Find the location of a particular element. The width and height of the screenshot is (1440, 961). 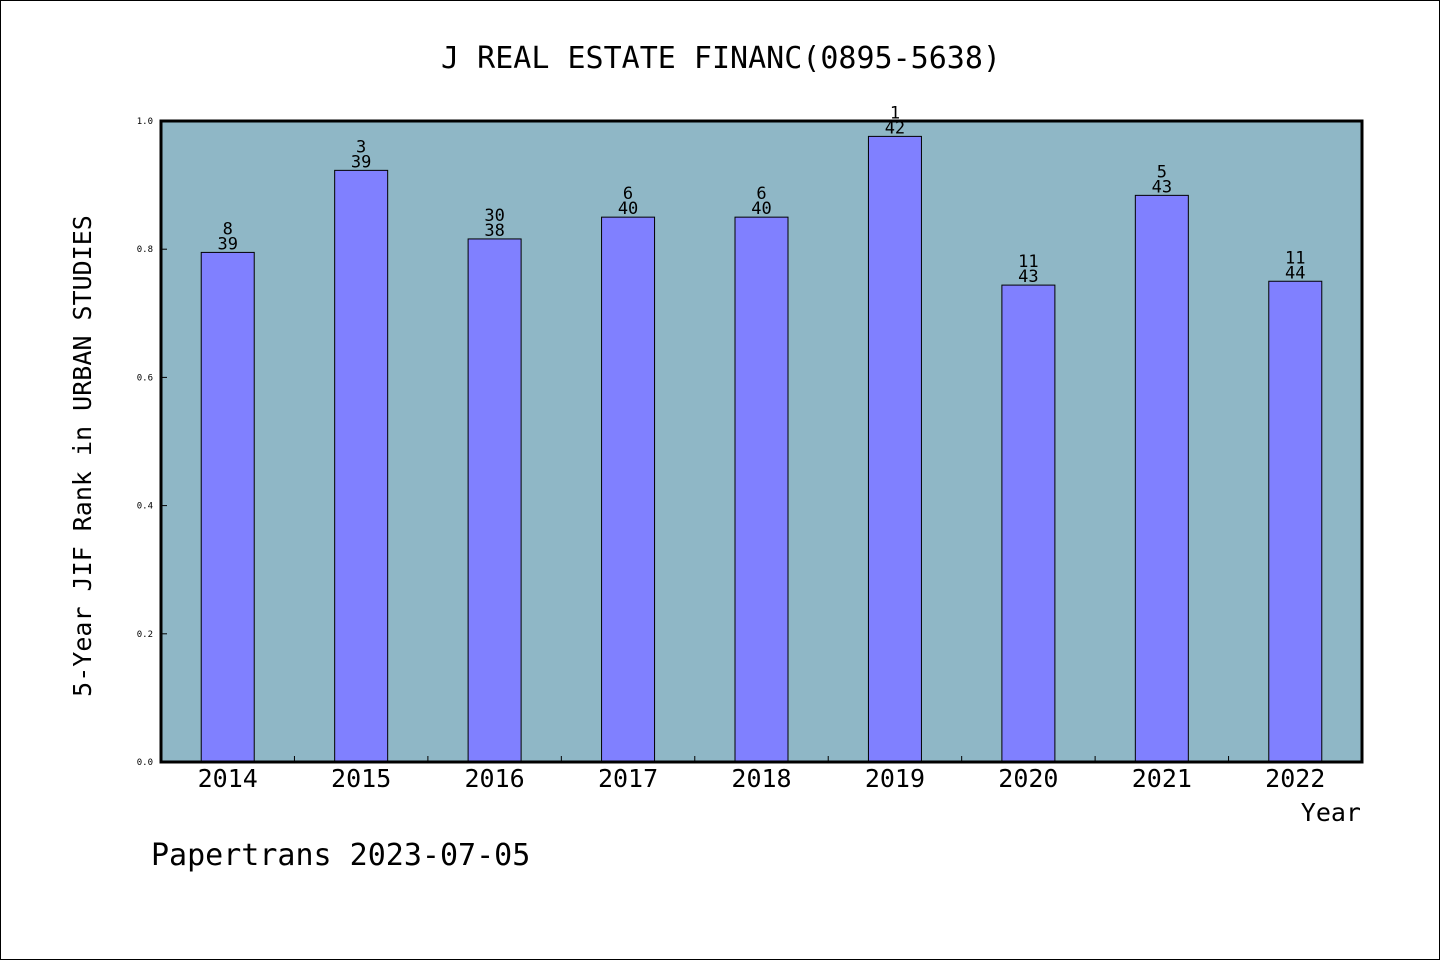

x-tick-label: 2019 is located at coordinates (895, 778).